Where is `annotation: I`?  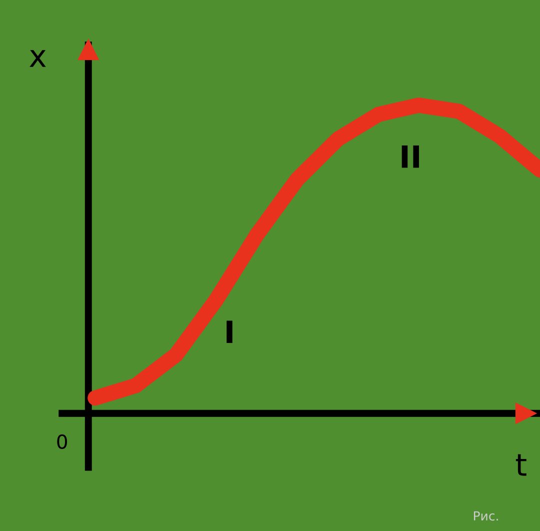
annotation: I is located at coordinates (229, 331).